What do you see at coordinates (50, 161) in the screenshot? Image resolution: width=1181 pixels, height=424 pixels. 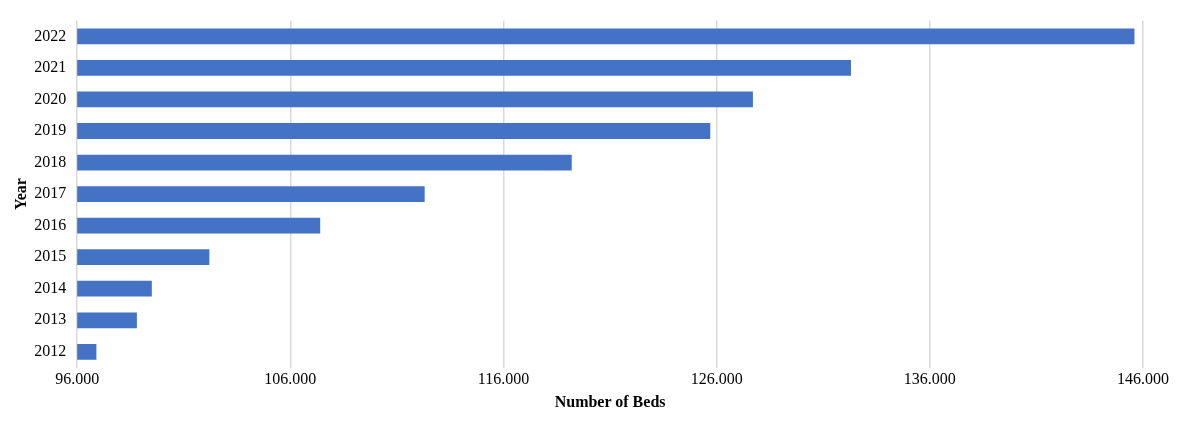 I see `y-tick-label: 2018` at bounding box center [50, 161].